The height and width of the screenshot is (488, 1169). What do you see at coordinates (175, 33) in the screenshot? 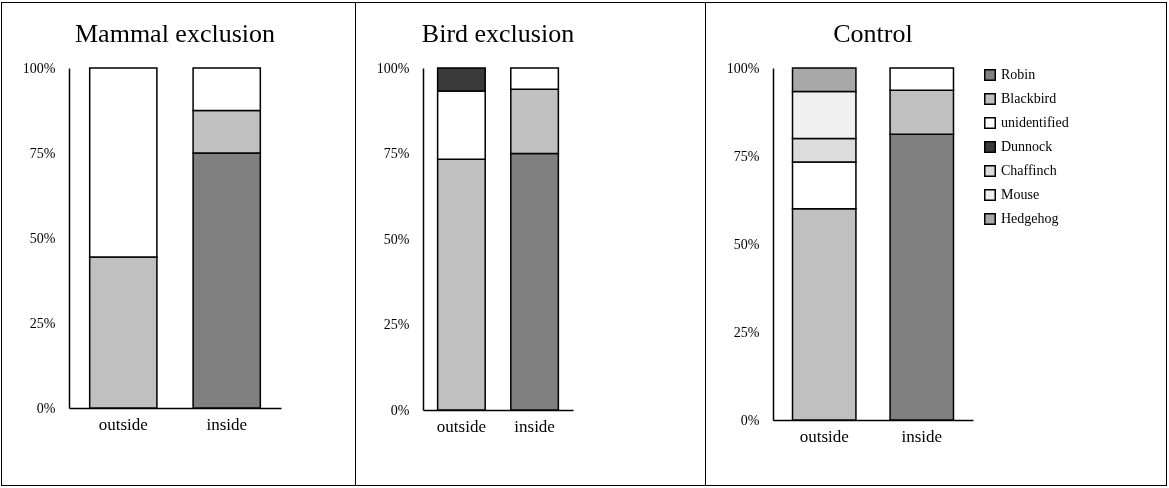
I see `chart-title: Mammal exclusion` at bounding box center [175, 33].